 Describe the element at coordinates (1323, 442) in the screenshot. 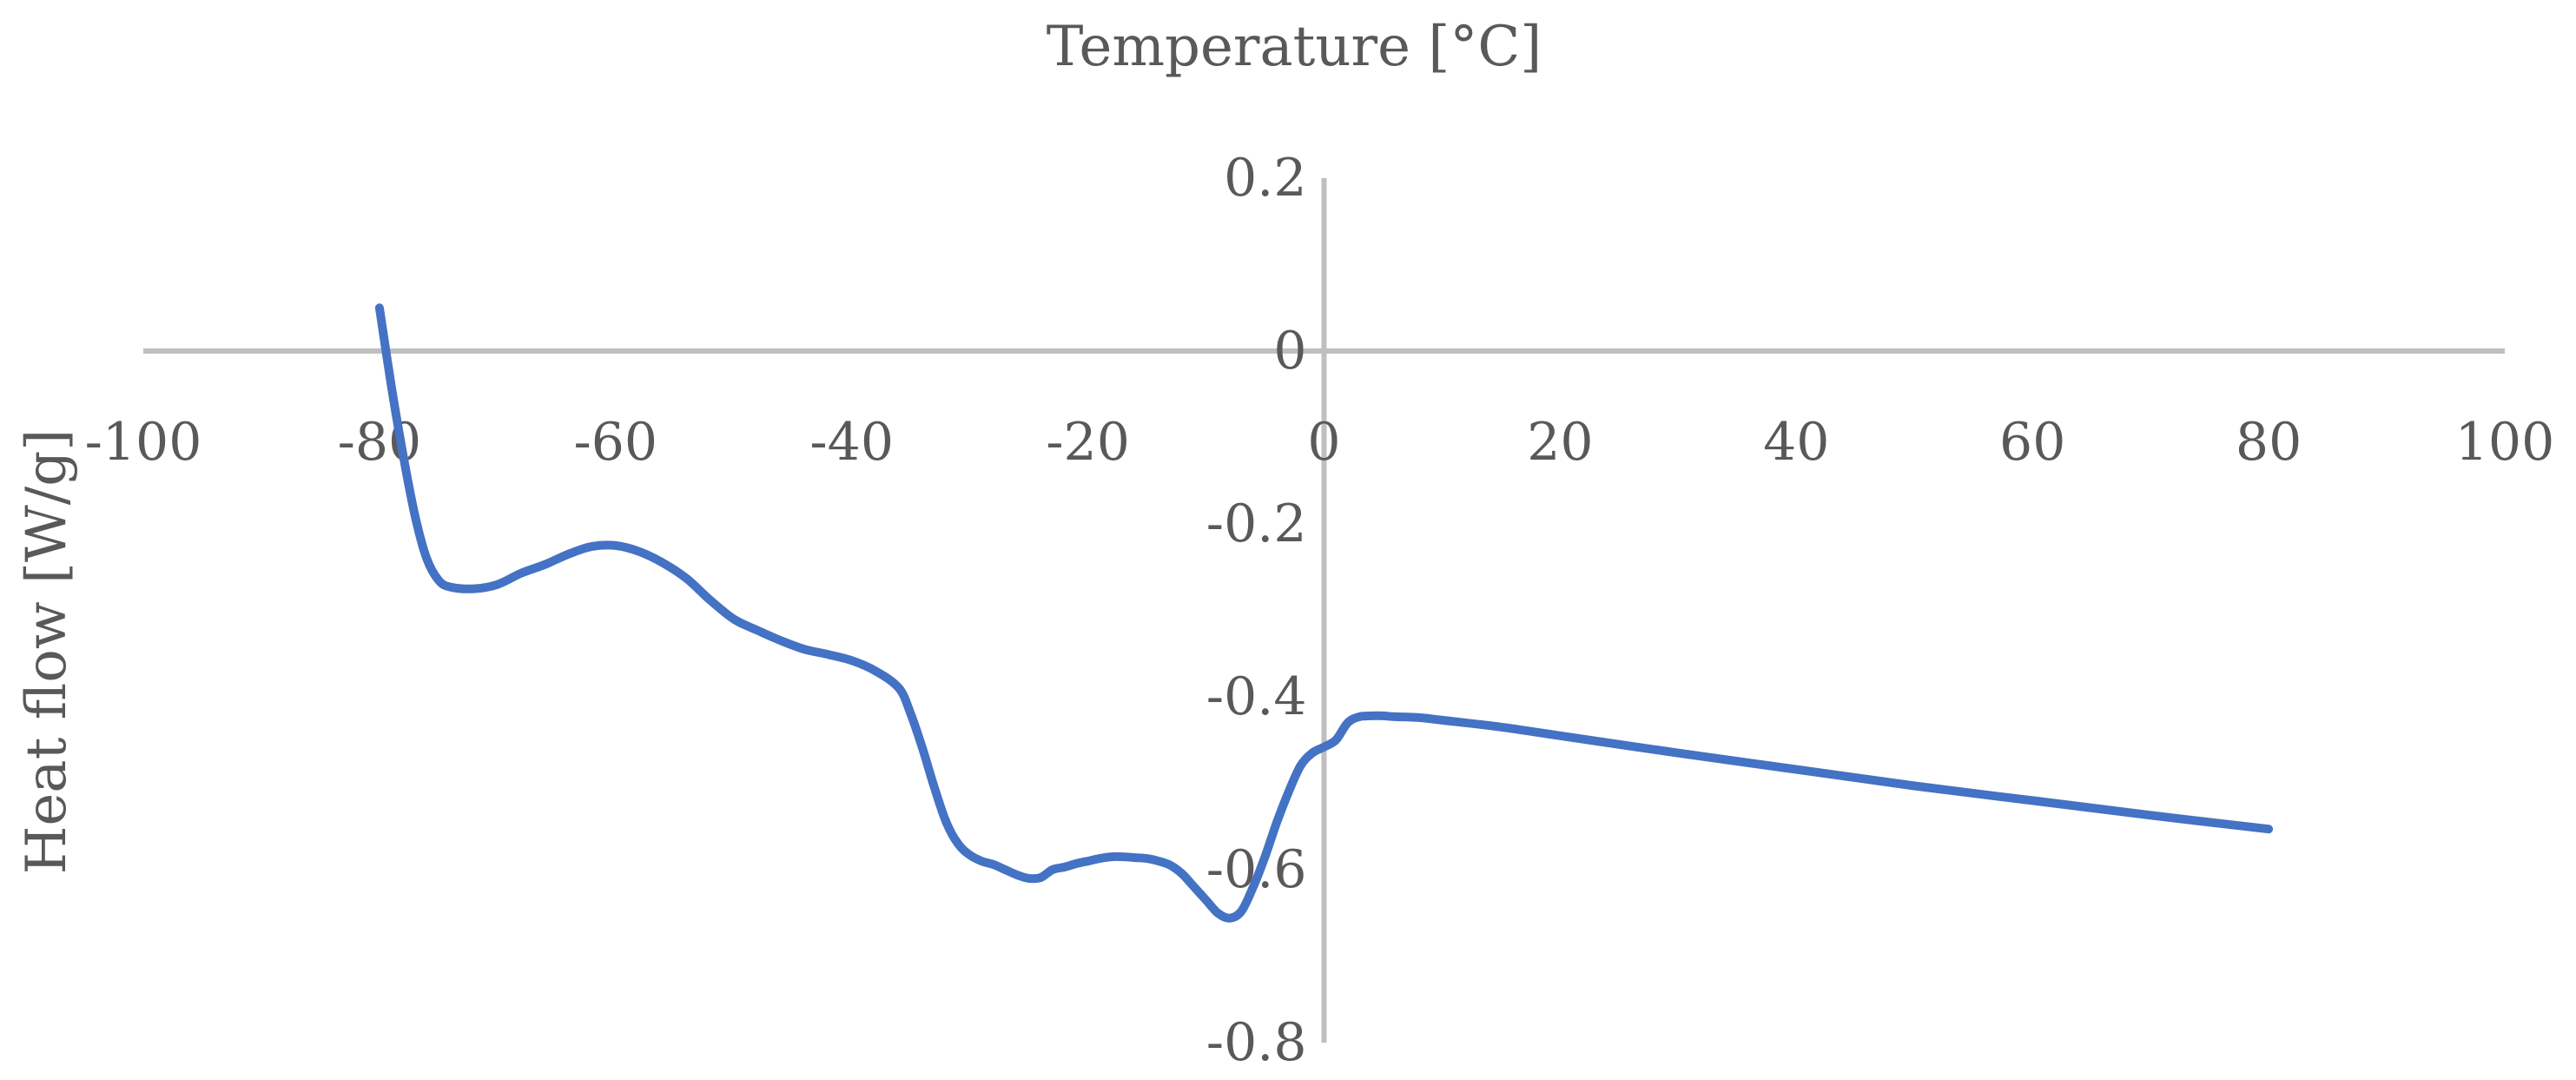

I see `x-tick-label: 0` at that location.